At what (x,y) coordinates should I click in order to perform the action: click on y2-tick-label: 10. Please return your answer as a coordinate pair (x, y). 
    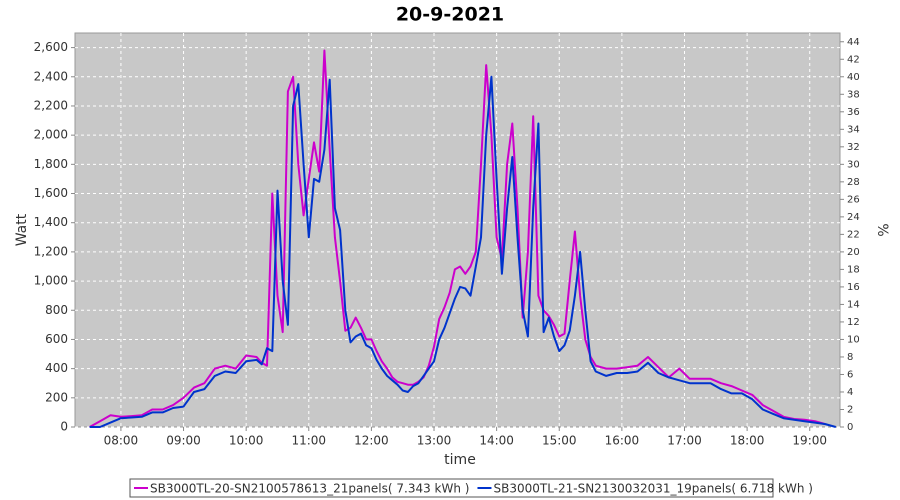
    Looking at the image, I should click on (853, 339).